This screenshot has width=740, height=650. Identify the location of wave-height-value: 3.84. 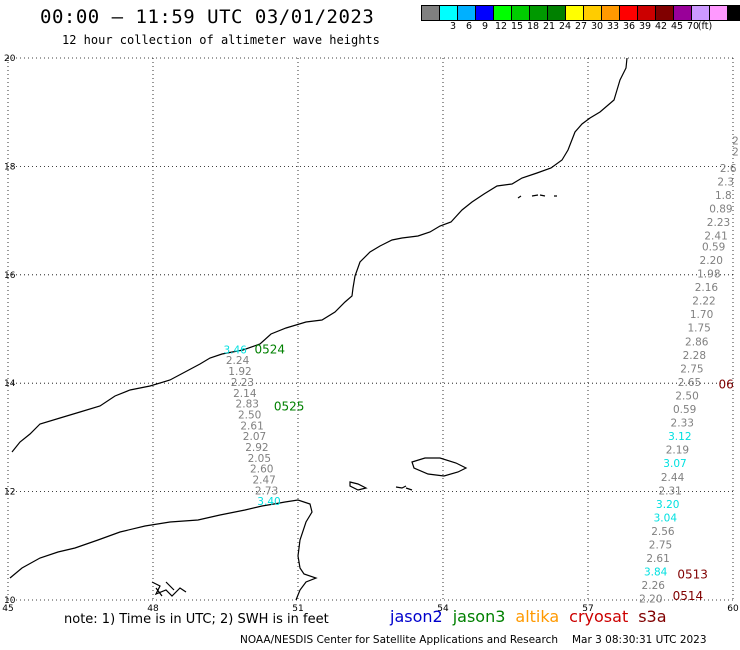
(656, 573).